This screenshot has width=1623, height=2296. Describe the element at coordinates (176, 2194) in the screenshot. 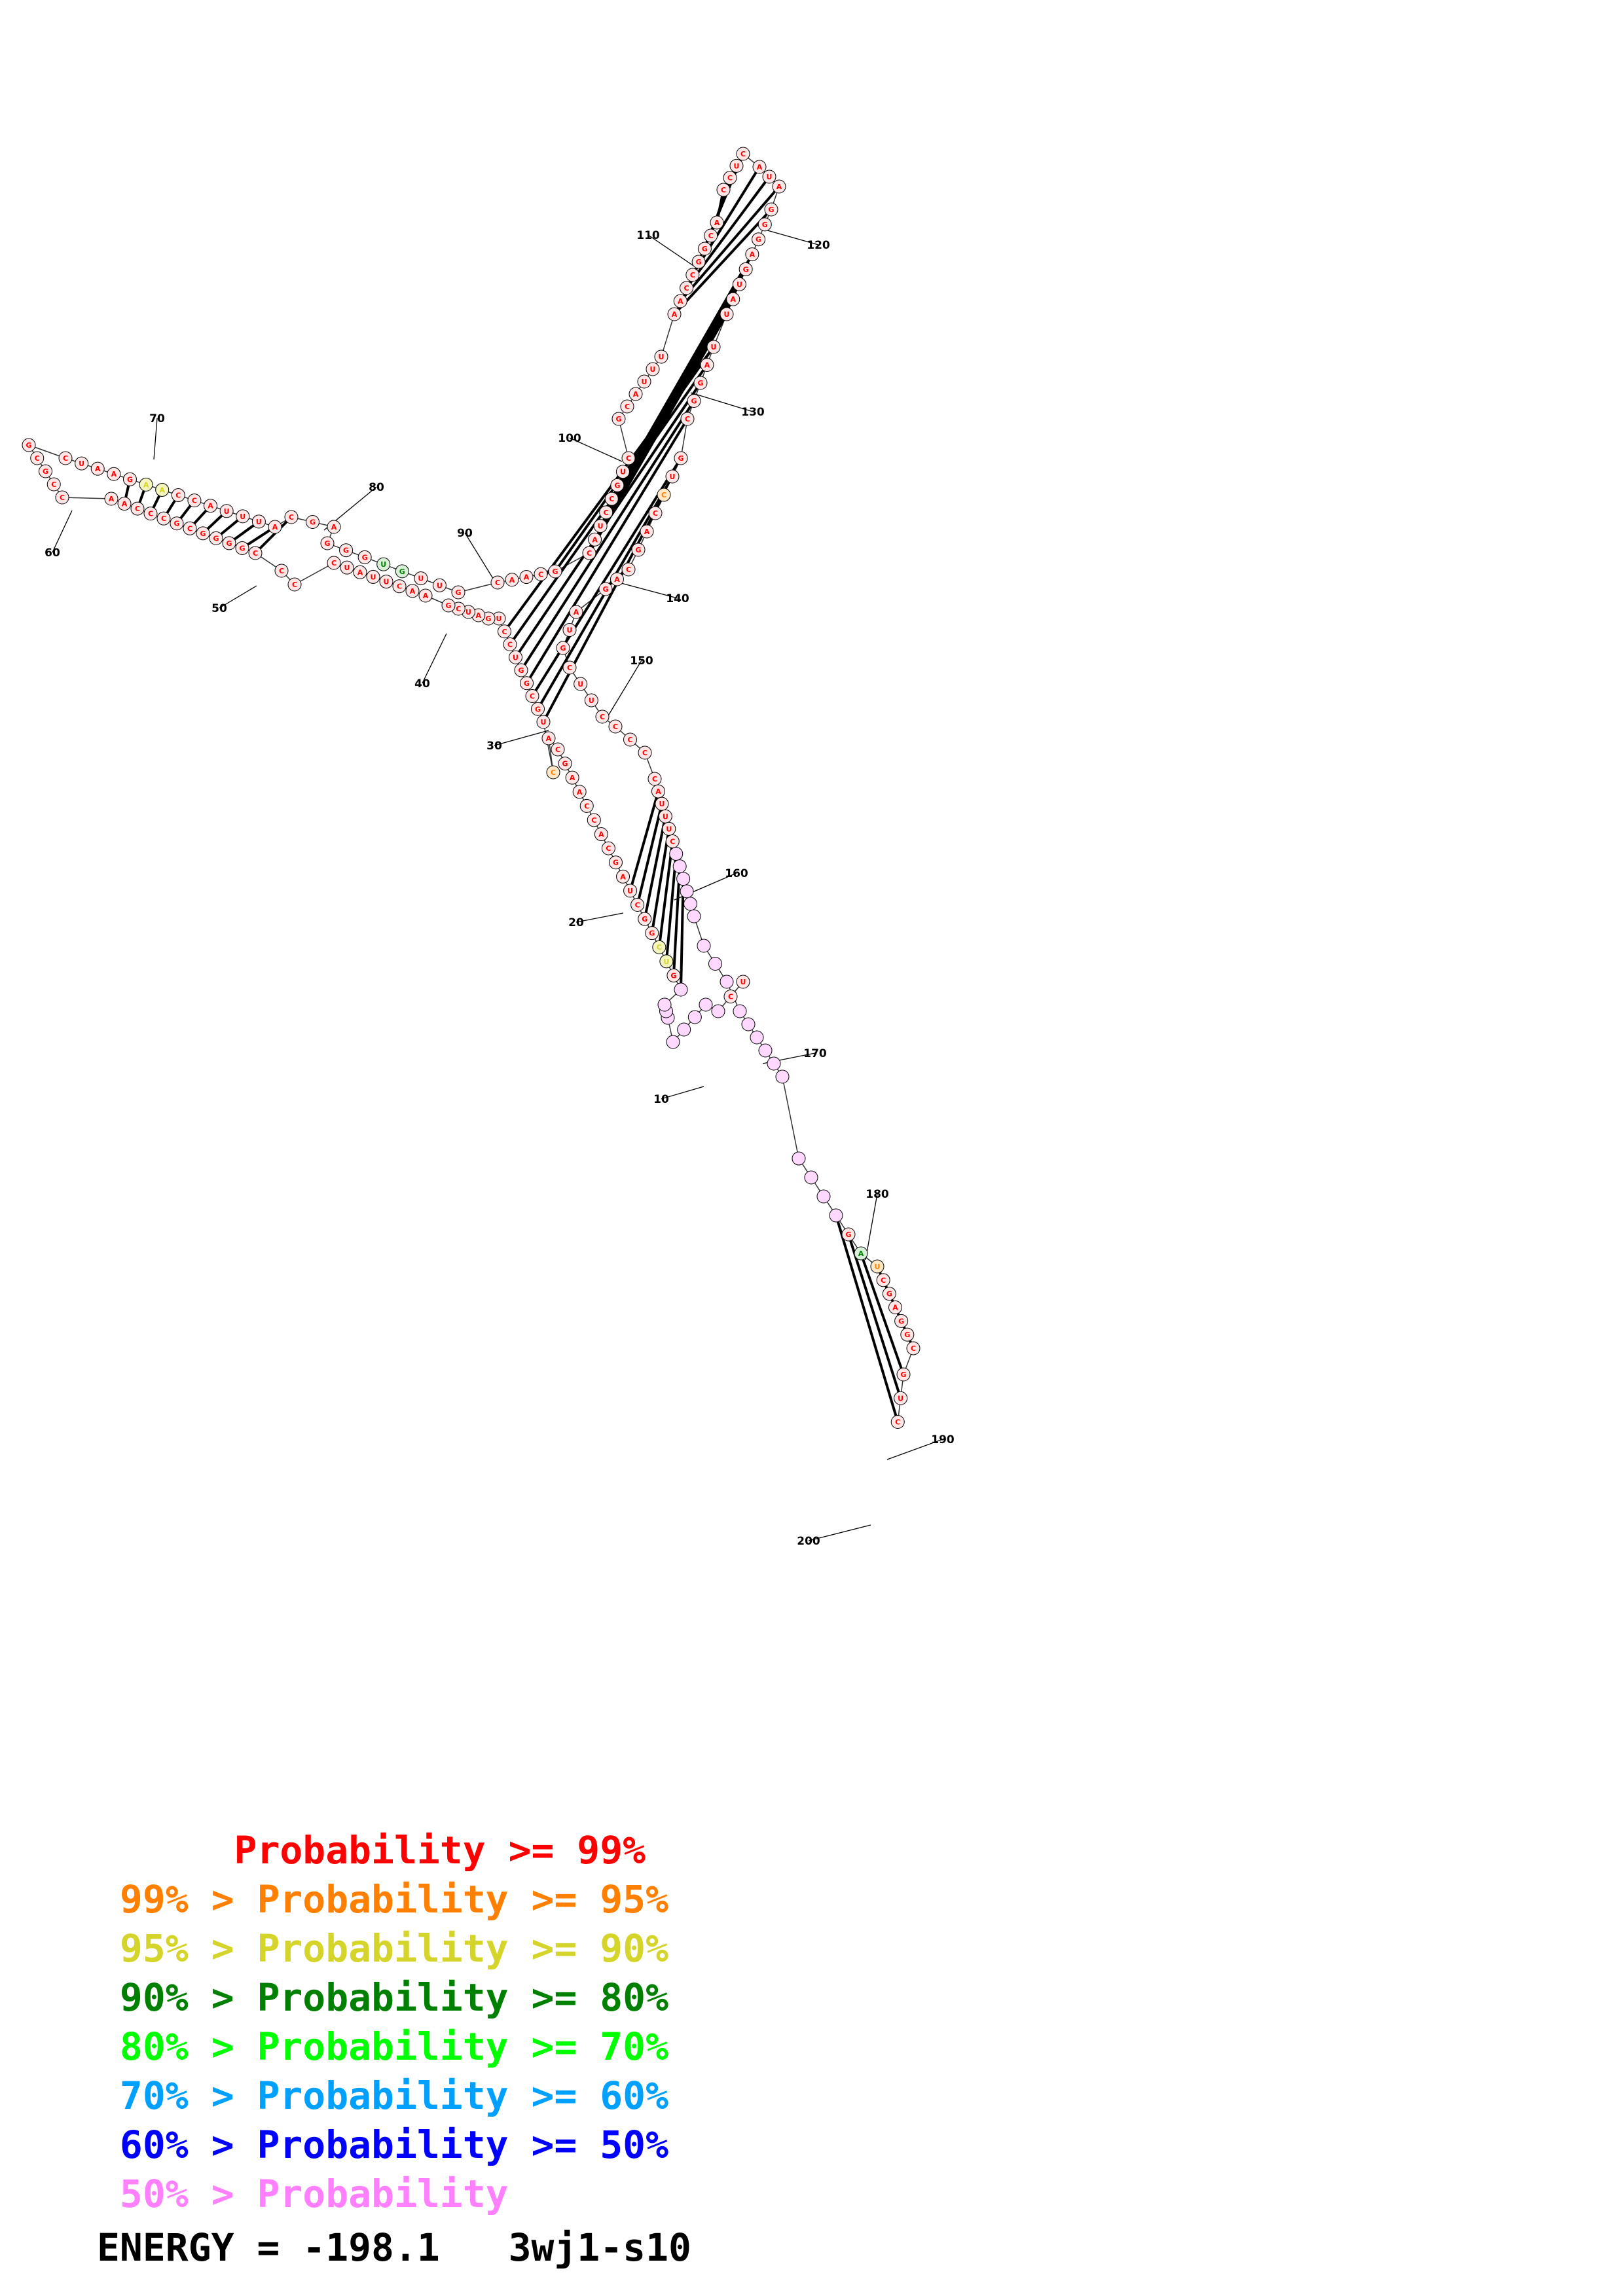

I see `legend-prefix: 50% >` at that location.